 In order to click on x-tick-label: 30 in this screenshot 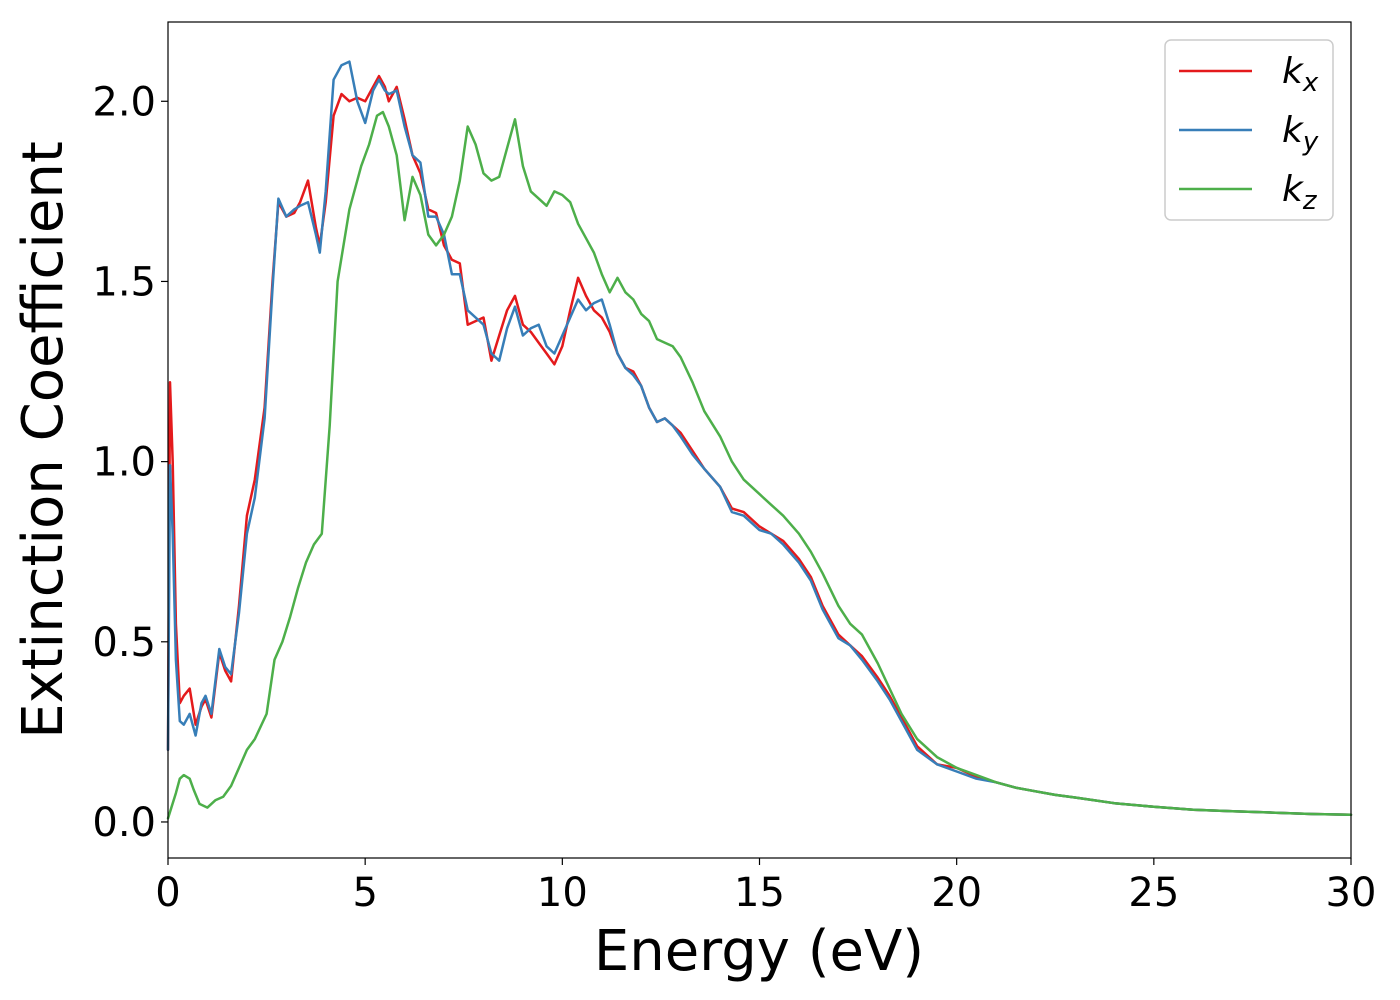, I will do `click(1351, 893)`.